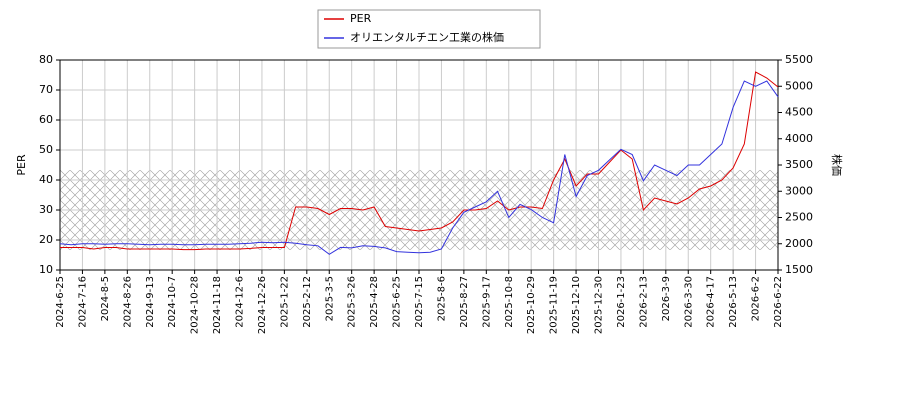 Image resolution: width=900 pixels, height=404 pixels. What do you see at coordinates (46, 89) in the screenshot?
I see `y-tick-label: 70` at bounding box center [46, 89].